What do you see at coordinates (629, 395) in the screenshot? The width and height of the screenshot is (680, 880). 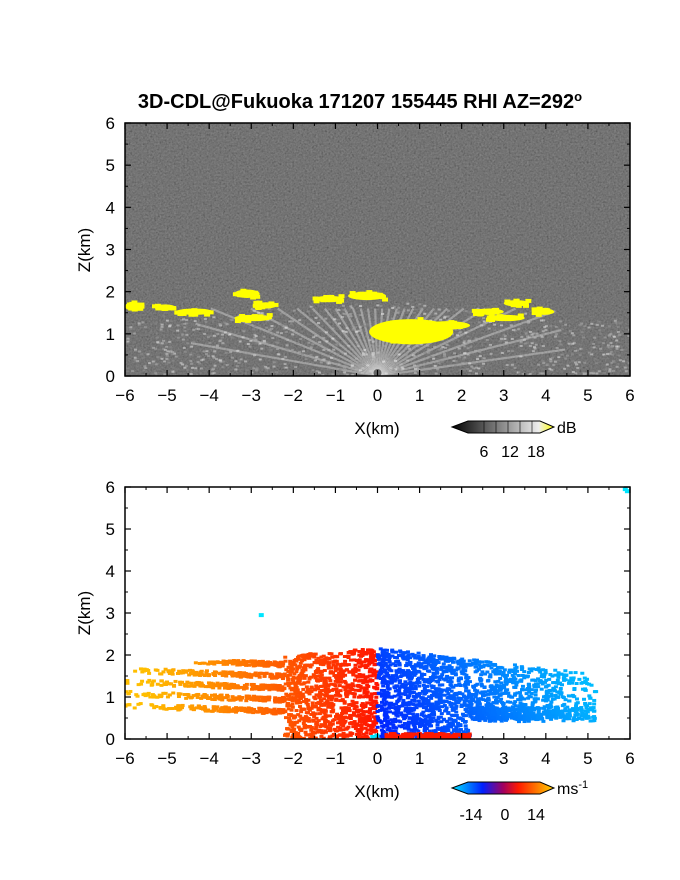 I see `reflectivity-xtick-label: 6` at bounding box center [629, 395].